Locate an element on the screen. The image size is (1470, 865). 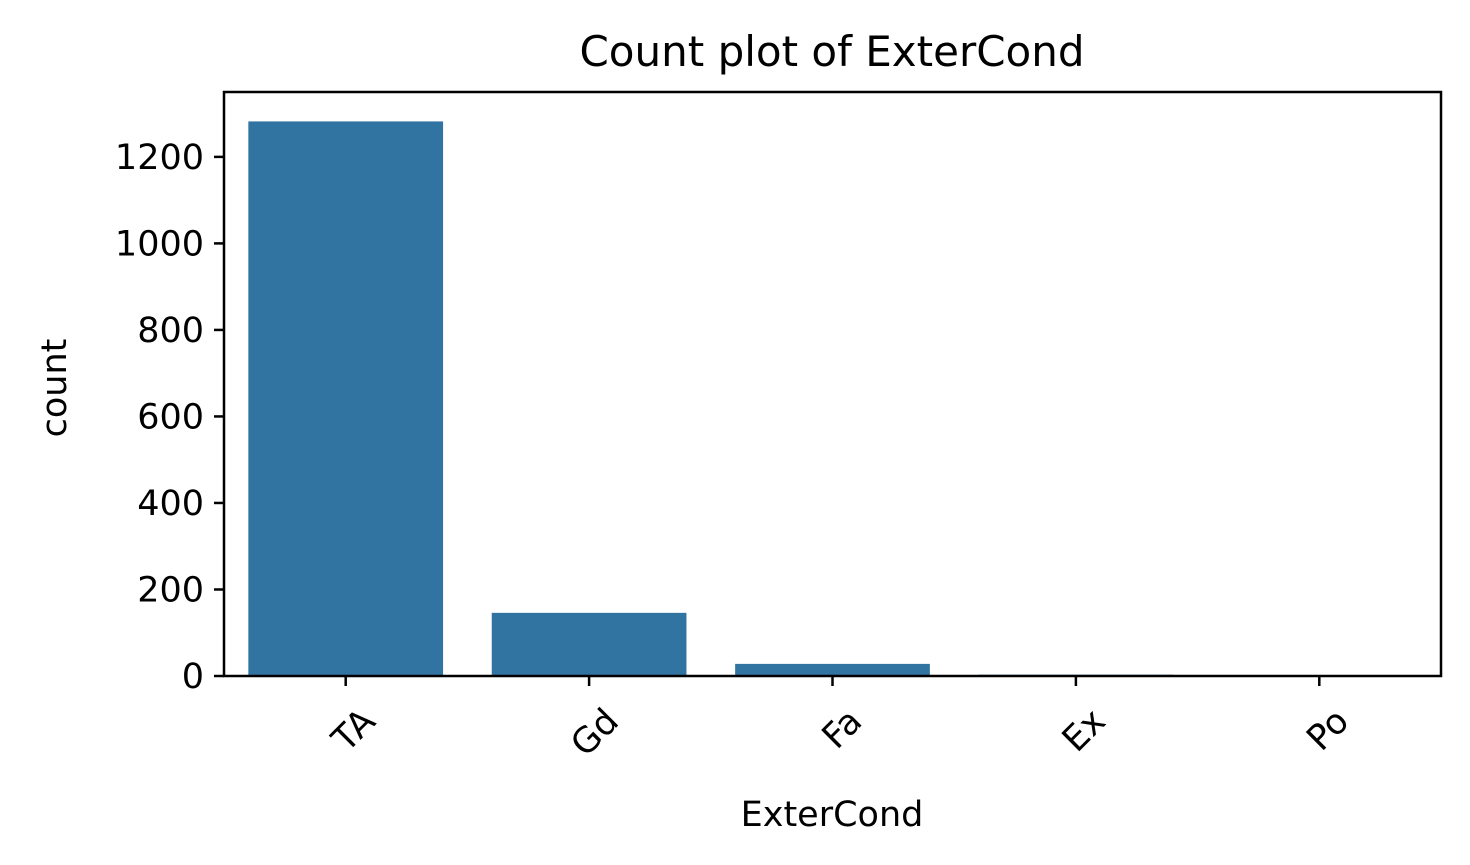
bar-ta is located at coordinates (346, 398).